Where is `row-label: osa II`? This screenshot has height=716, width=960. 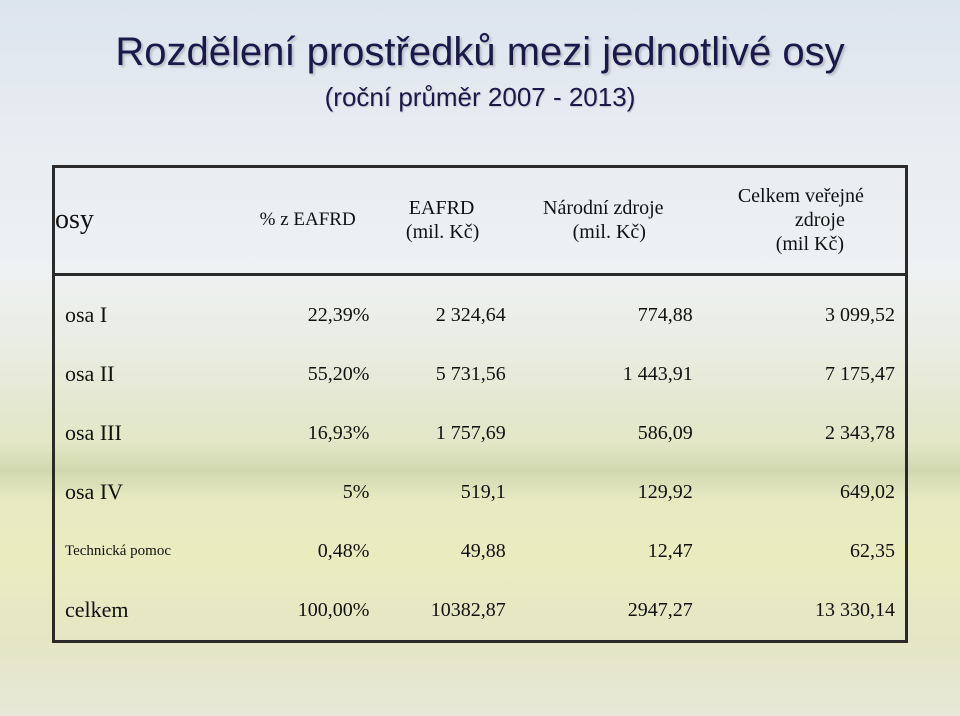 row-label: osa II is located at coordinates (90, 374).